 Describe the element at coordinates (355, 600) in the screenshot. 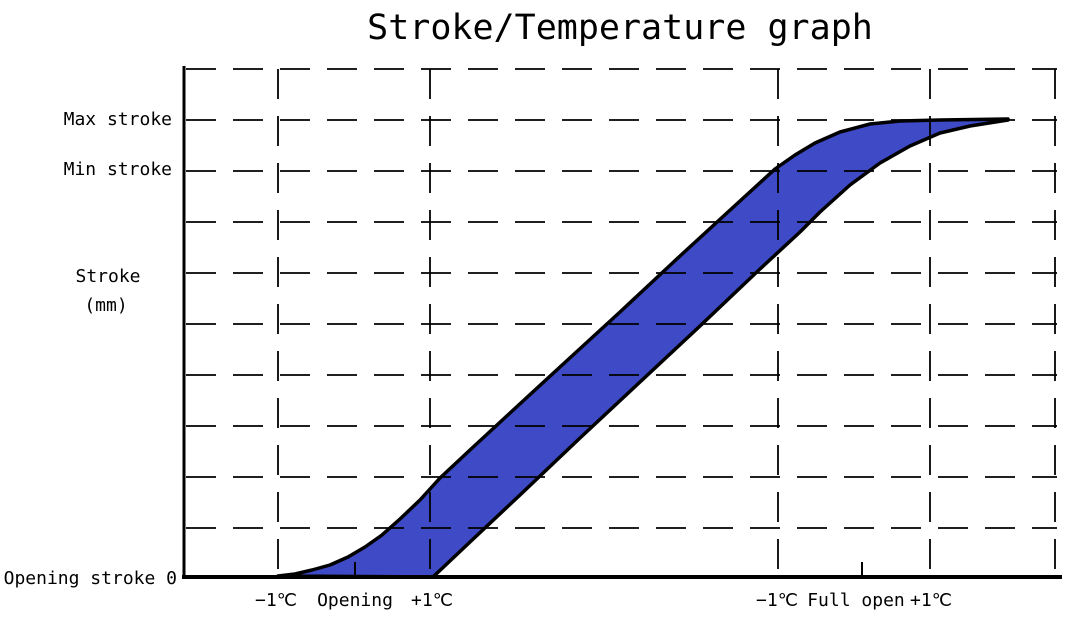

I see `x-axis-label: Opening` at that location.